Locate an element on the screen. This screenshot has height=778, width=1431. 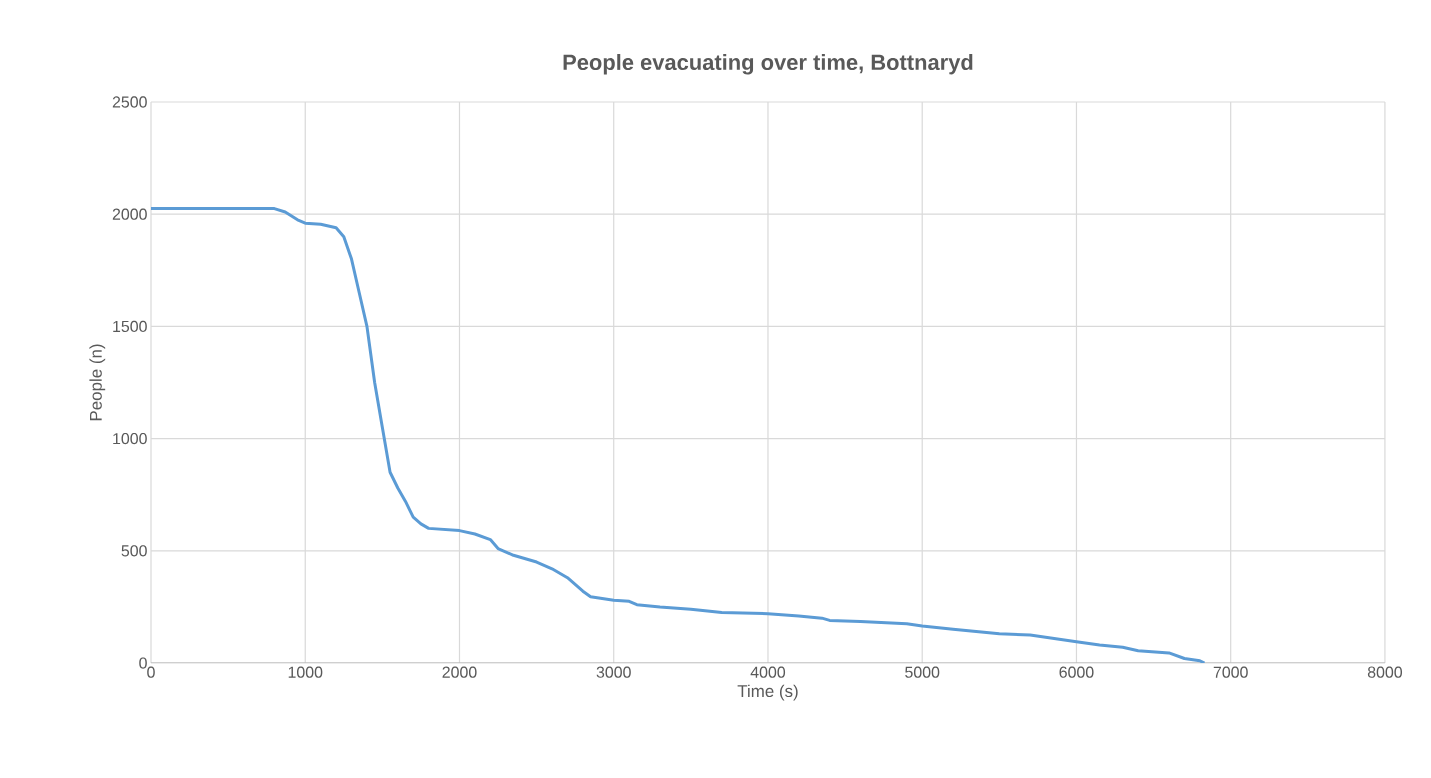
x-tick-label: 5000 is located at coordinates (922, 672).